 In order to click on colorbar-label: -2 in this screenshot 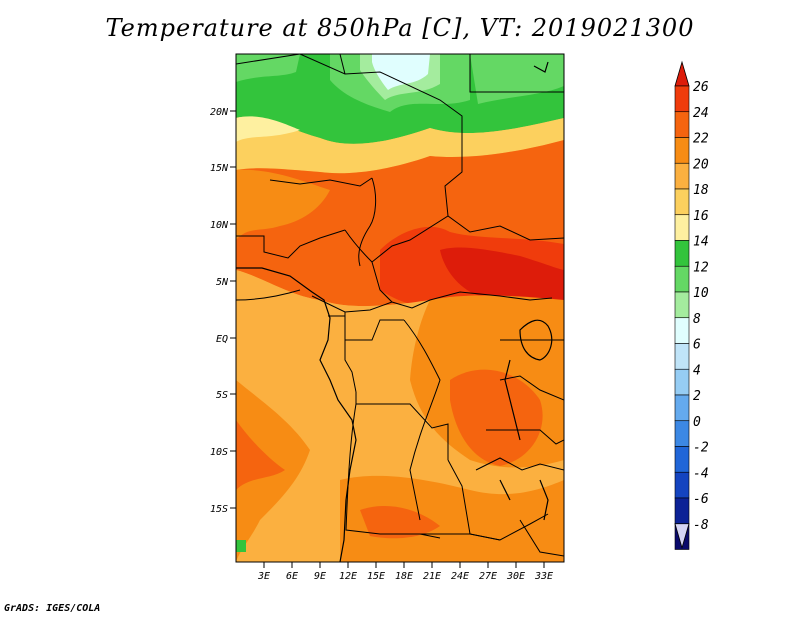, I will do `click(701, 448)`.